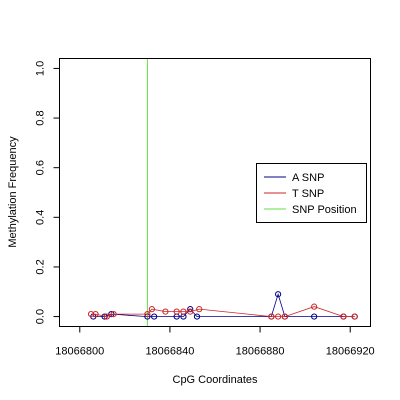  What do you see at coordinates (41, 167) in the screenshot?
I see `y-tick-label: 0.6` at bounding box center [41, 167].